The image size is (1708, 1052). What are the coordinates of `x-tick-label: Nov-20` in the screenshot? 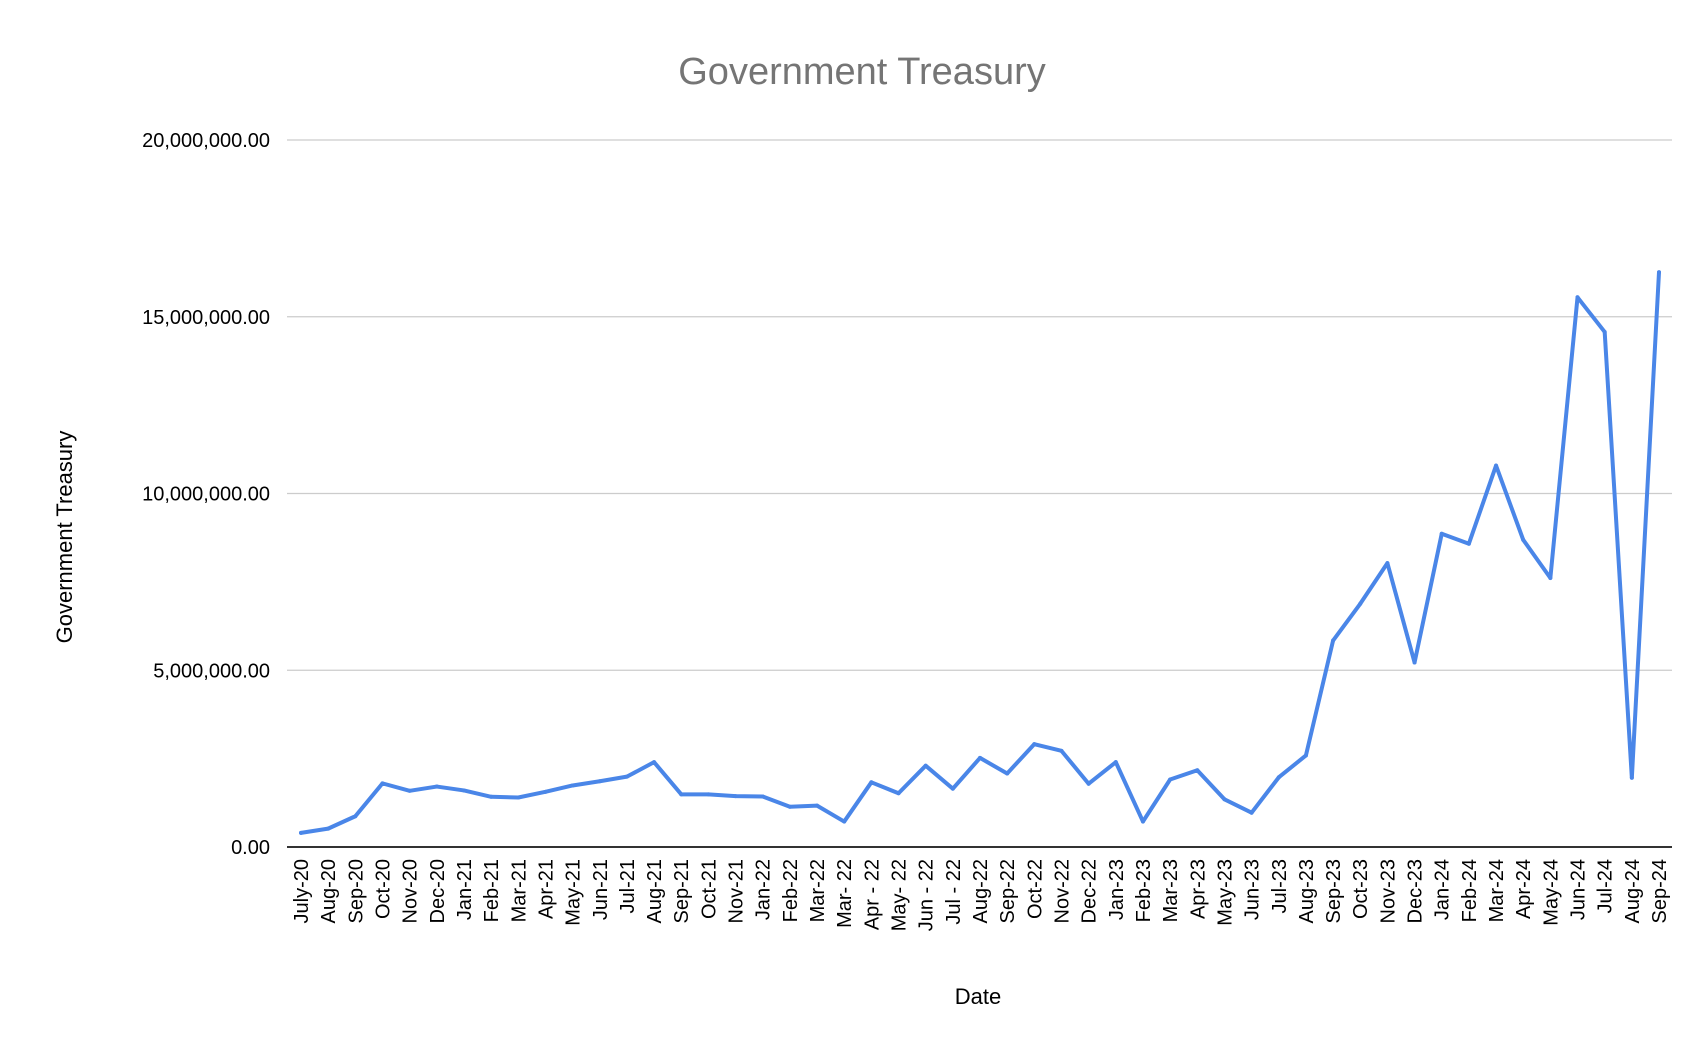 It's located at (411, 891).